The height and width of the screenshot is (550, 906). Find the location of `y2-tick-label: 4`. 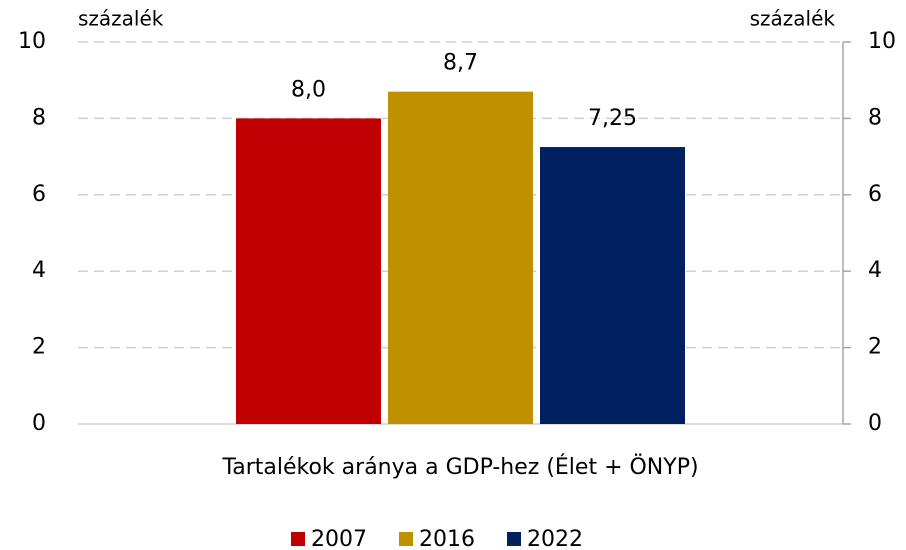

y2-tick-label: 4 is located at coordinates (875, 270).